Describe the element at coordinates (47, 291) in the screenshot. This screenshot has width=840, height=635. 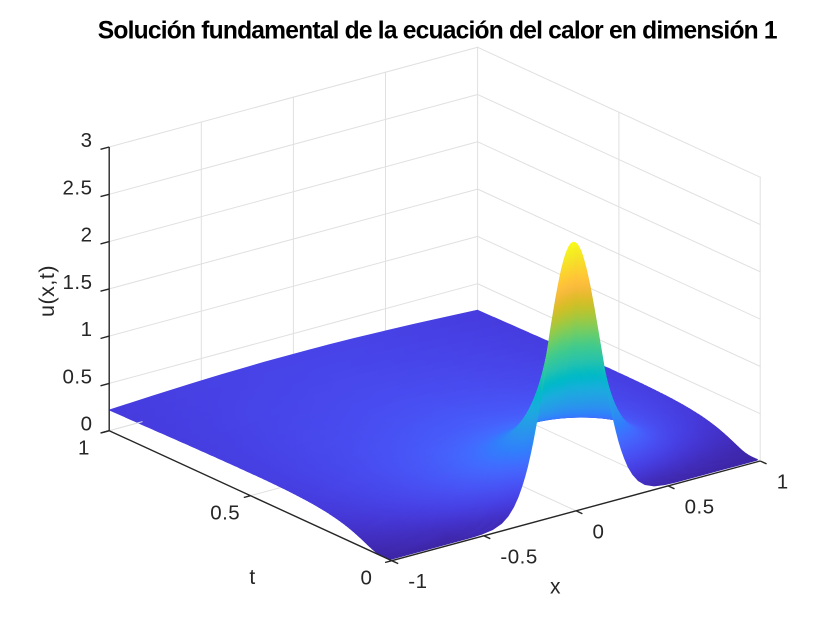
I see `svg-text: u(x,t)` at that location.